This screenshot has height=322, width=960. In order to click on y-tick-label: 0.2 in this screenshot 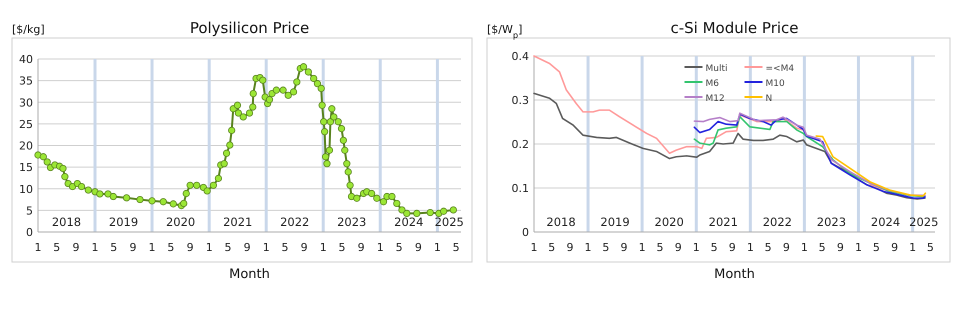, I will do `click(520, 144)`.